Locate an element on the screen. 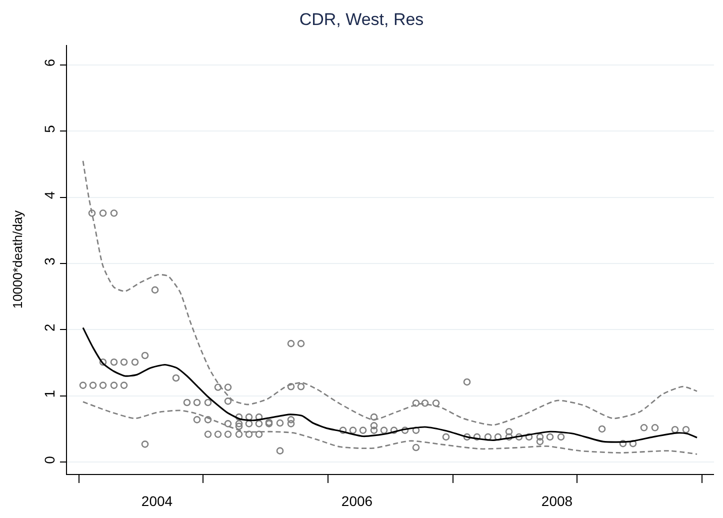  y-tick-label: 2 is located at coordinates (49, 327).